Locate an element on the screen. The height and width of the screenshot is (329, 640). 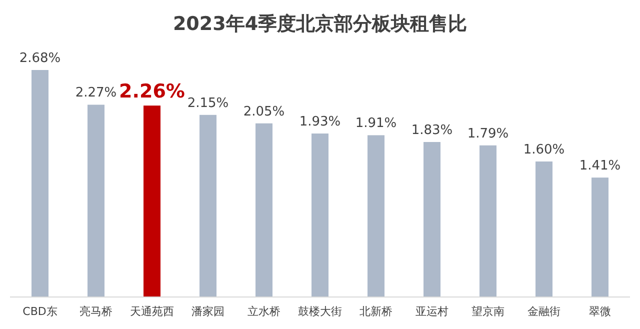
data-label: 2.68% is located at coordinates (40, 58).